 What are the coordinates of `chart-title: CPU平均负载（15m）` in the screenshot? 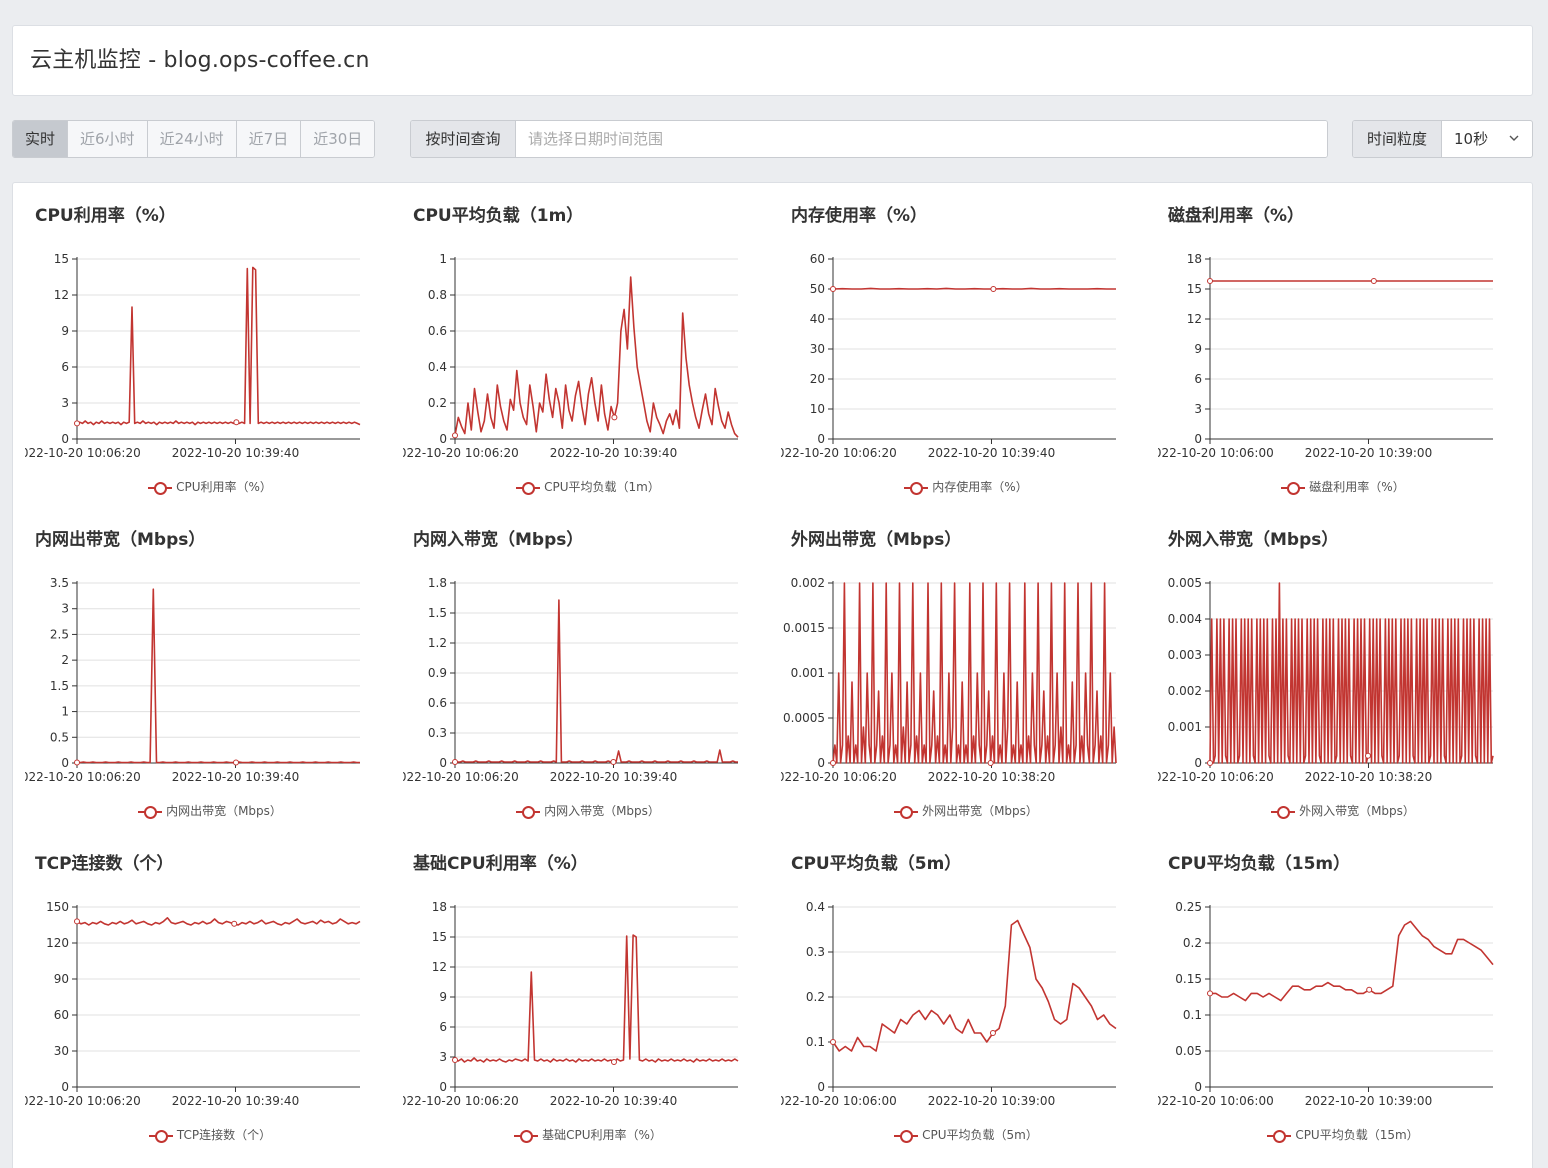 It's located at (1259, 864).